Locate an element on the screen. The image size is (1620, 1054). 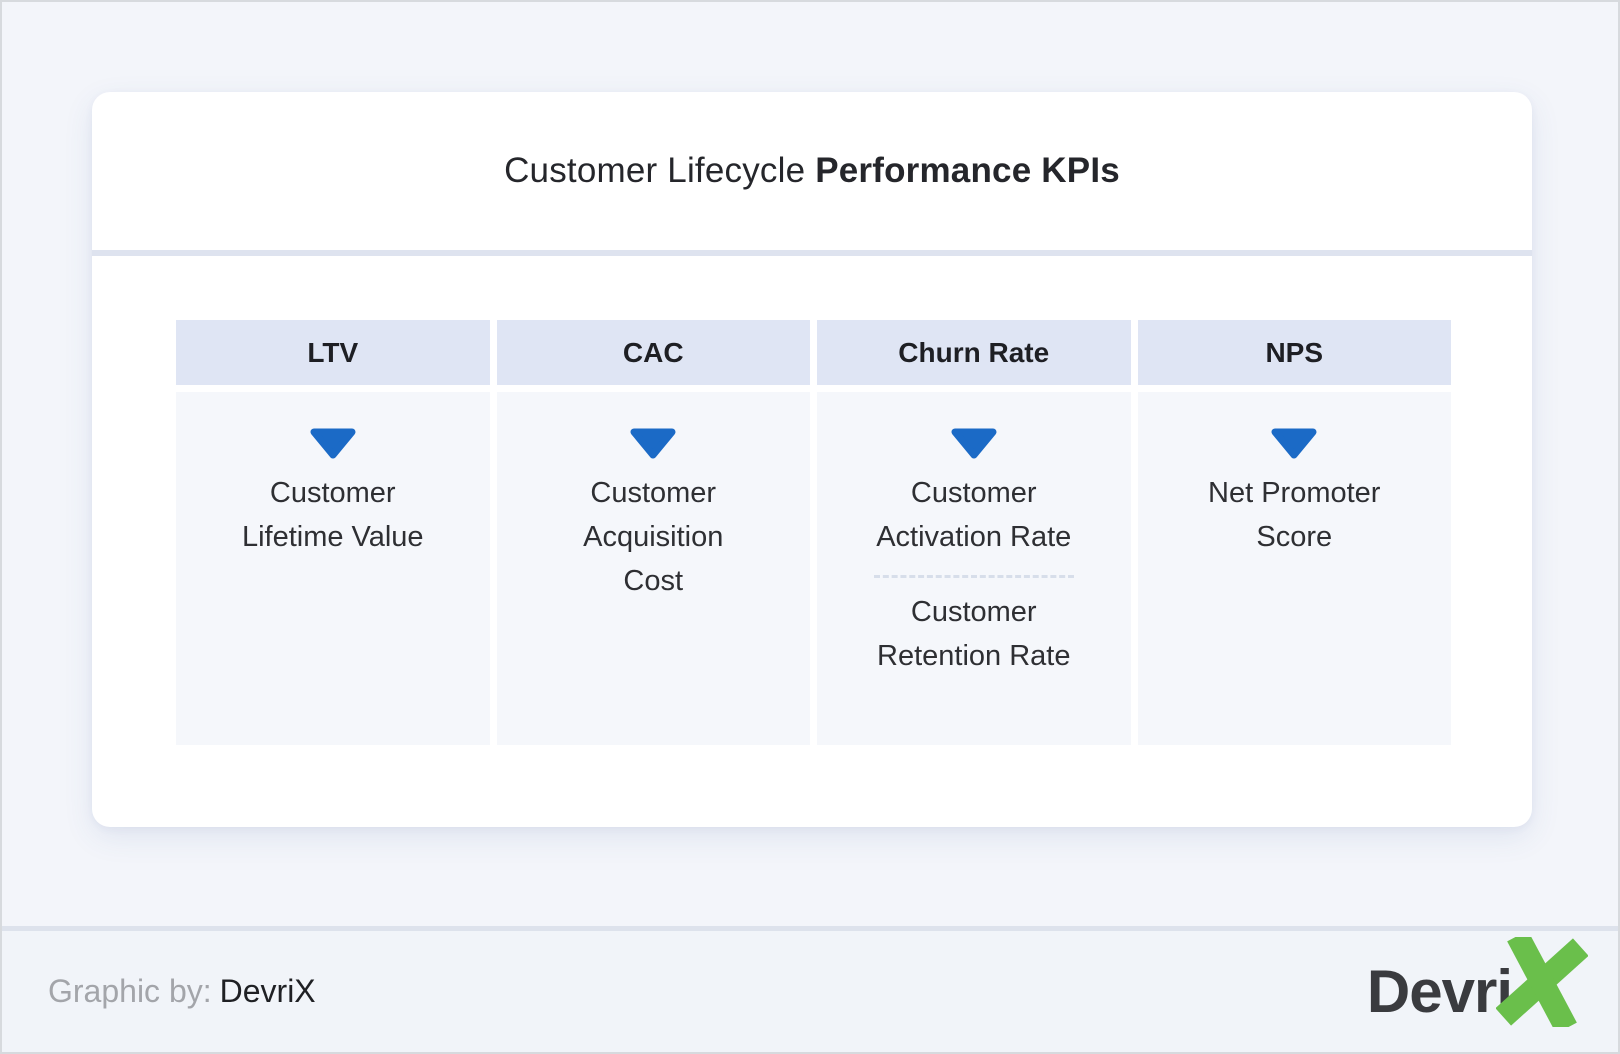
kpi-column-ltv: LTV Customer Lifetime Value is located at coordinates (333, 532).